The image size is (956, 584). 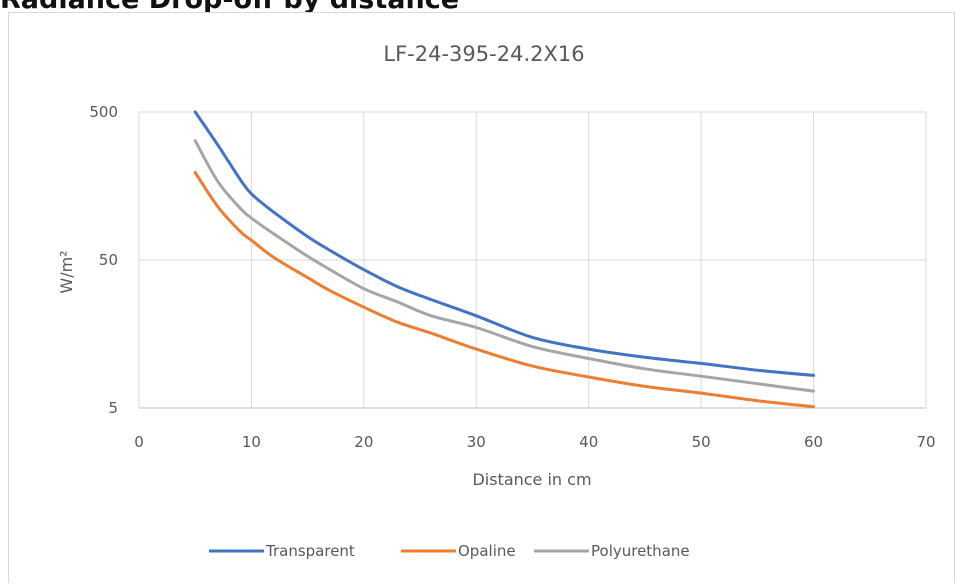 I want to click on x-tick-label: 70, so click(x=925, y=442).